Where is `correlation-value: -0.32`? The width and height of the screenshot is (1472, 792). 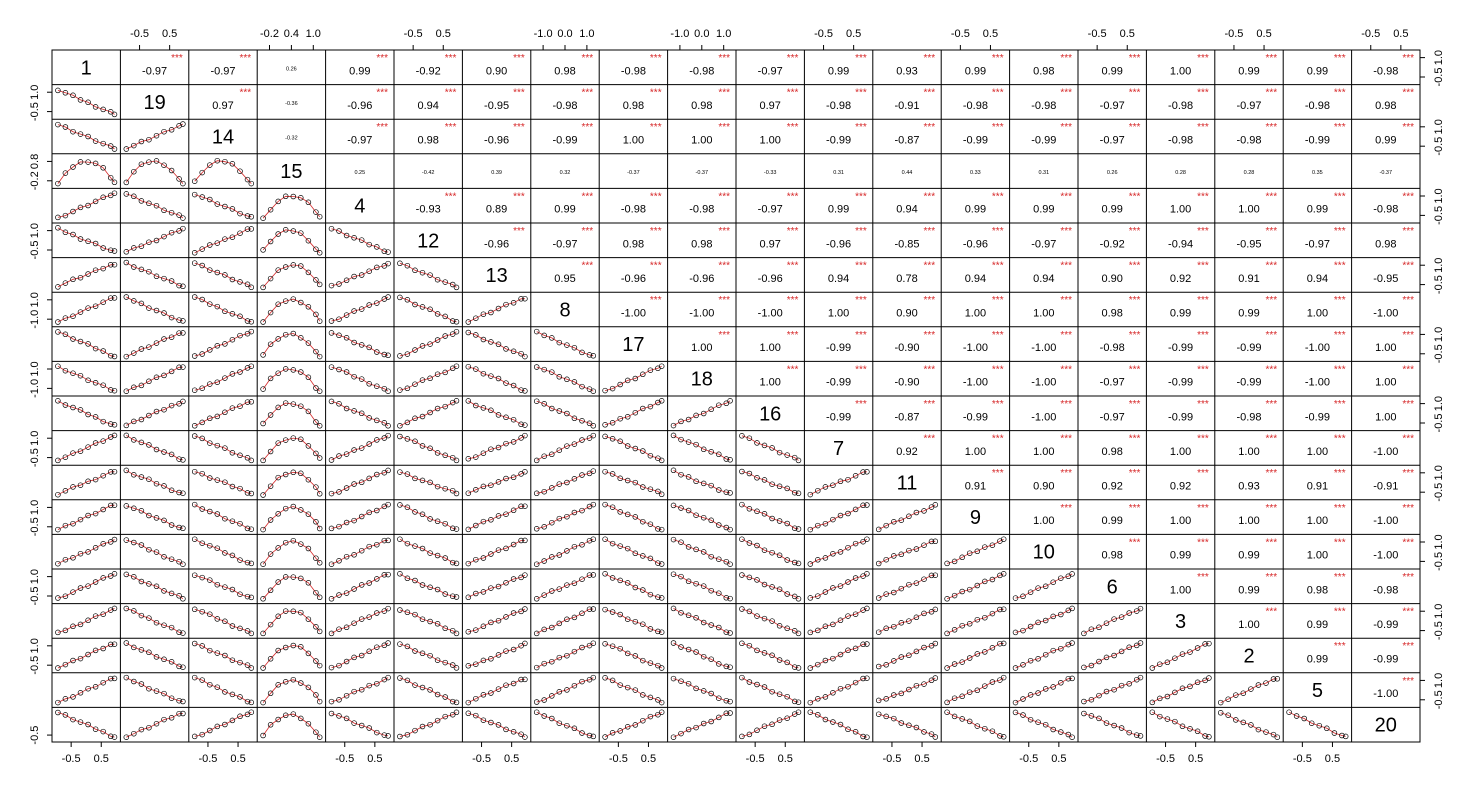
correlation-value: -0.32 is located at coordinates (291, 139).